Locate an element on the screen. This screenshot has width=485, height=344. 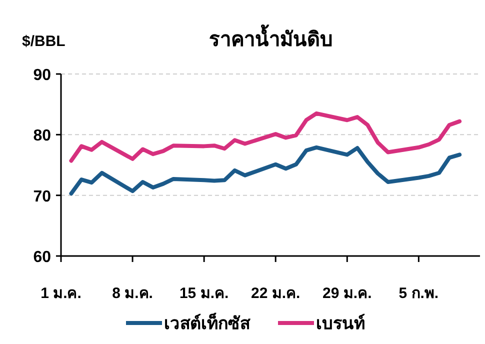
x-tick-label: 29 ม.ค. is located at coordinates (347, 293).